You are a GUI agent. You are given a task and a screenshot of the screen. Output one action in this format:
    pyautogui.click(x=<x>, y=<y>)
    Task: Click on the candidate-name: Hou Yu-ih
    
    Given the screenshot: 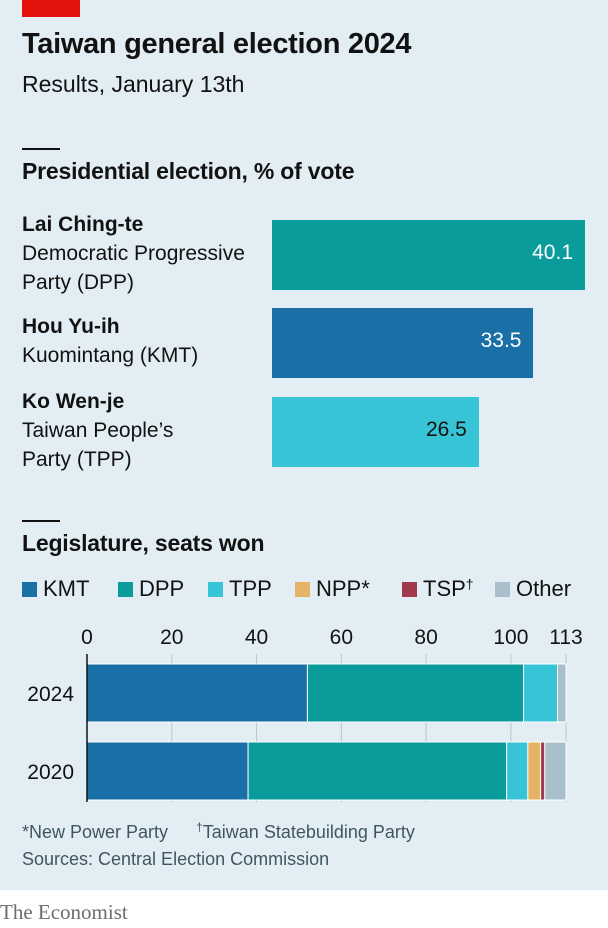 What is the action you would take?
    pyautogui.click(x=71, y=326)
    